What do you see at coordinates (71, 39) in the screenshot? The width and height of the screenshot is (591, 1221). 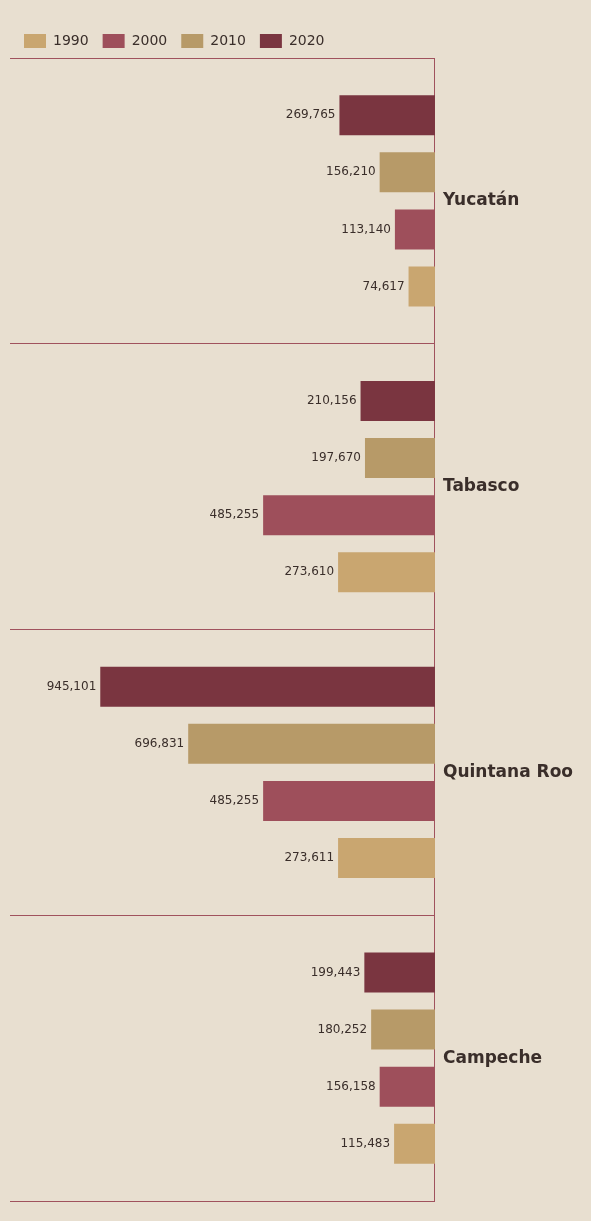 I see `legend-label: 1990` at bounding box center [71, 39].